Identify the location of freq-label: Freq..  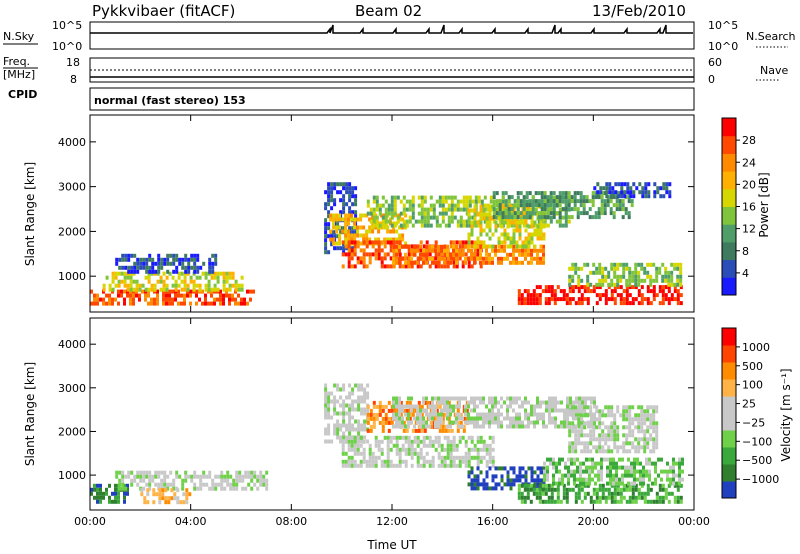
(16, 61).